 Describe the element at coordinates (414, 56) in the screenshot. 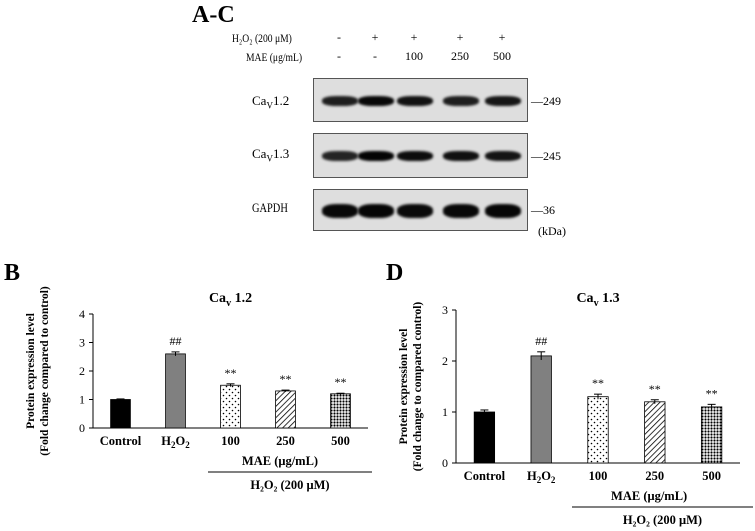

I see `treatment-value: 100` at that location.